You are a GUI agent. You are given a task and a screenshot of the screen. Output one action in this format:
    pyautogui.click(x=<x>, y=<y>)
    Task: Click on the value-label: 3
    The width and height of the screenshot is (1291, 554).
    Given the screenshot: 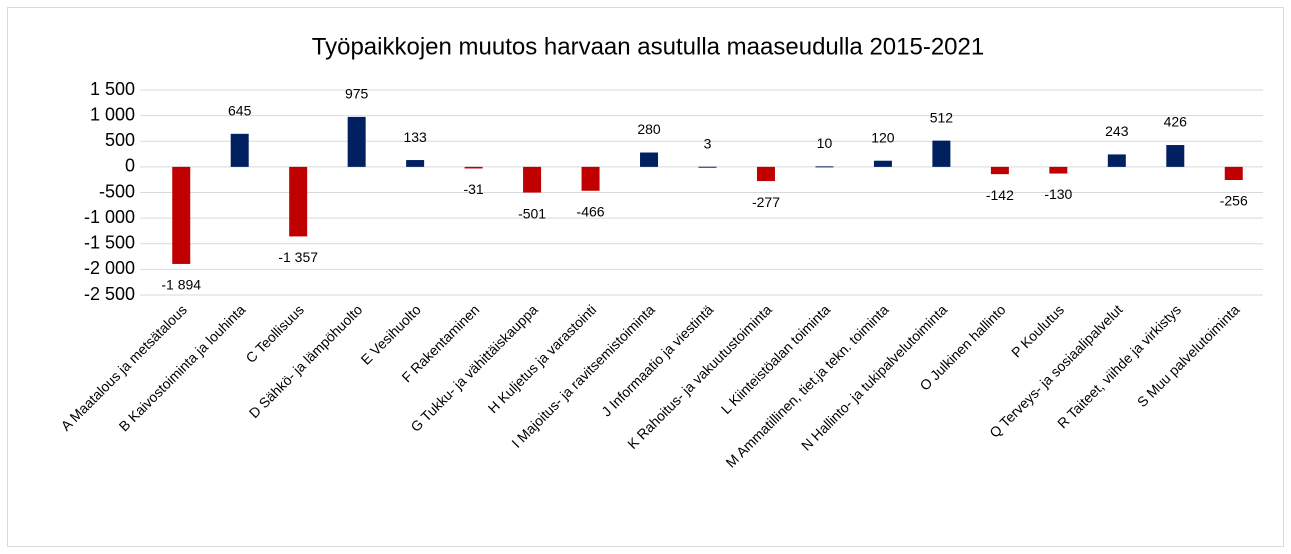 What is the action you would take?
    pyautogui.click(x=708, y=143)
    